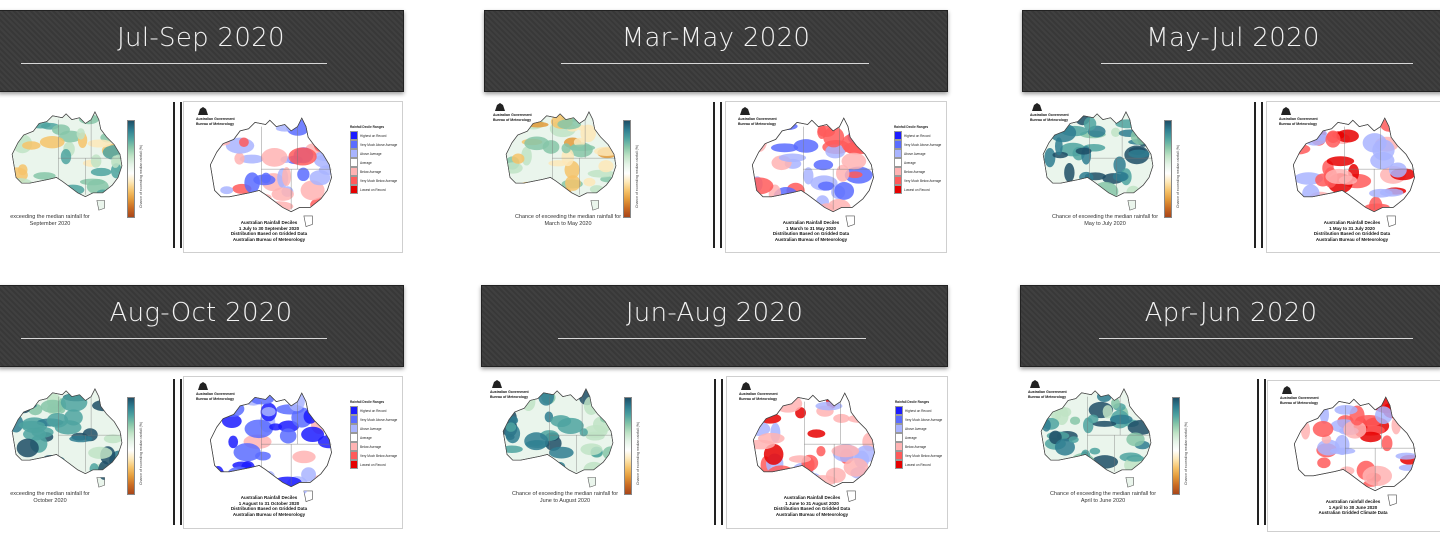 The height and width of the screenshot is (544, 1440). Describe the element at coordinates (918, 464) in the screenshot. I see `legend-label: Lowest on Record` at that location.